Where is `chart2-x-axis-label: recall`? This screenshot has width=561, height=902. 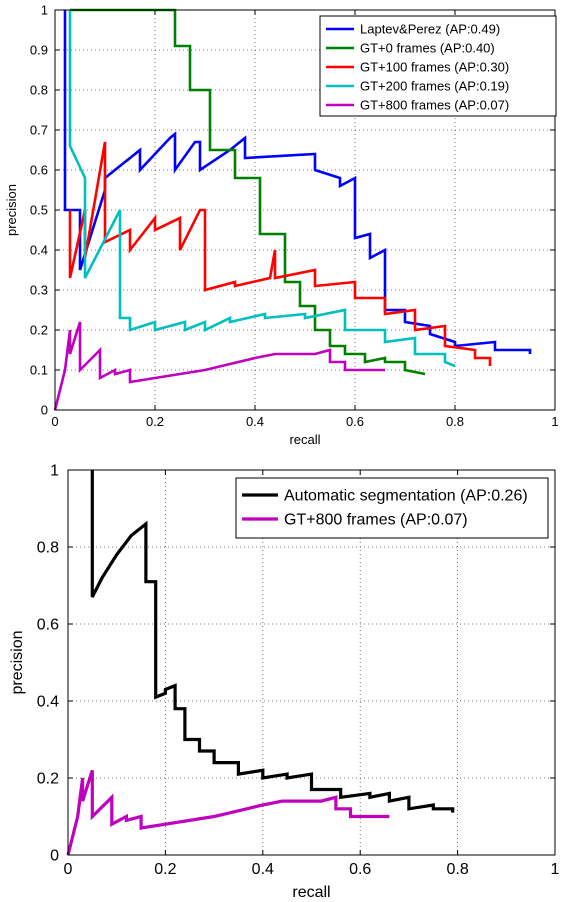
chart2-x-axis-label: recall is located at coordinates (311, 892).